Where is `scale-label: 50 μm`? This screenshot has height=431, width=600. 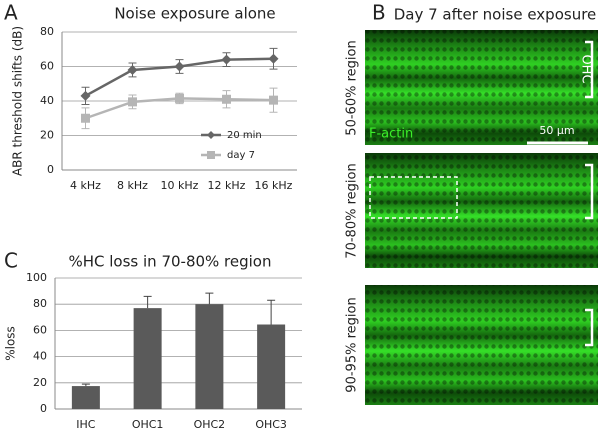
scale-label: 50 μm is located at coordinates (556, 130).